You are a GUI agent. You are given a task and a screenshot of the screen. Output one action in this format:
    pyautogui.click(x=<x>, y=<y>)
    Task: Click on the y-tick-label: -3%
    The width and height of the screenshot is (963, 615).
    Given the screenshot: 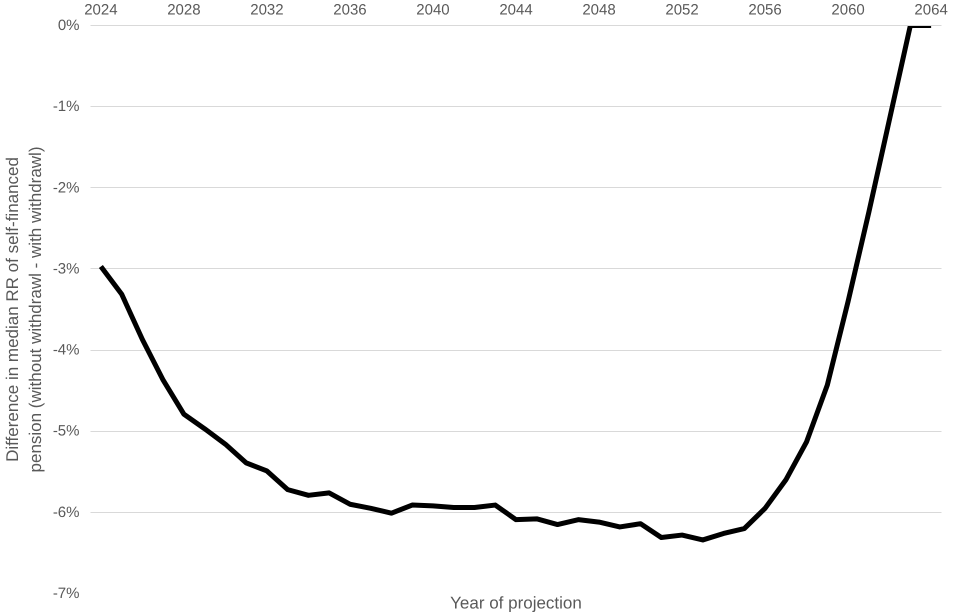 What is the action you would take?
    pyautogui.click(x=66, y=269)
    